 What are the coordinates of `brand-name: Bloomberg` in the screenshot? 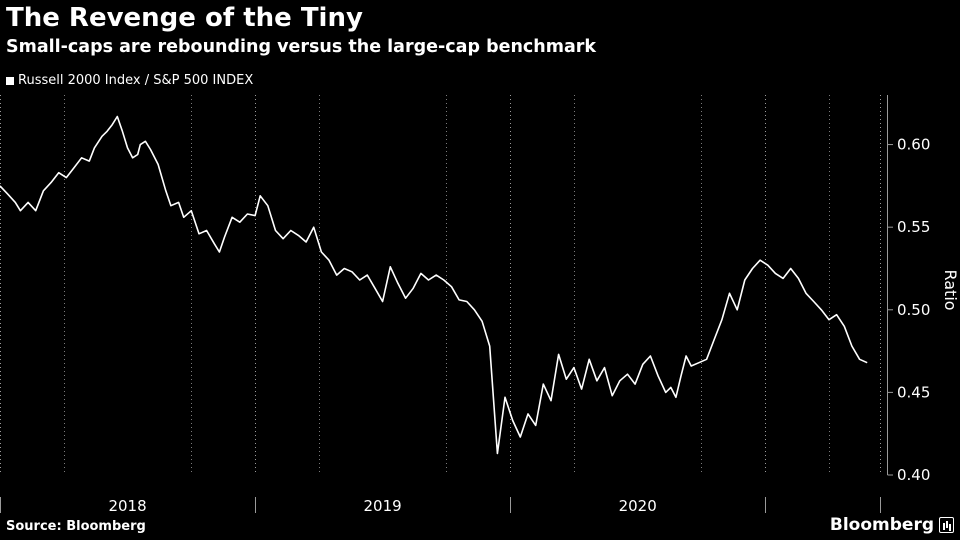 It's located at (881, 525).